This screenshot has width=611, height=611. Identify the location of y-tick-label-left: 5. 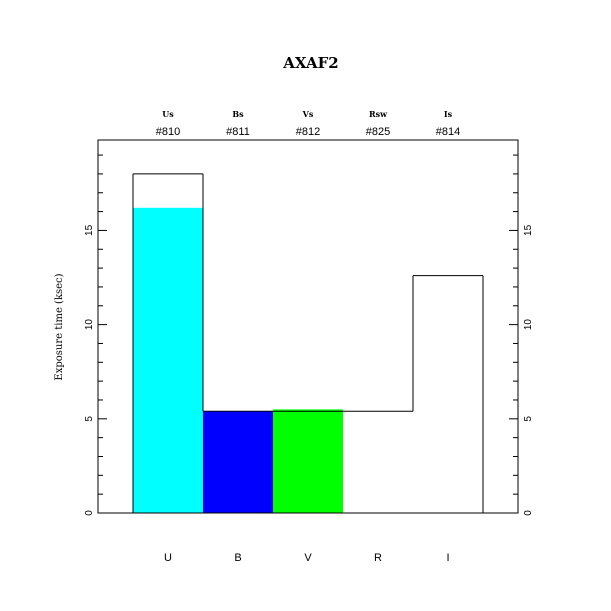
(89, 419).